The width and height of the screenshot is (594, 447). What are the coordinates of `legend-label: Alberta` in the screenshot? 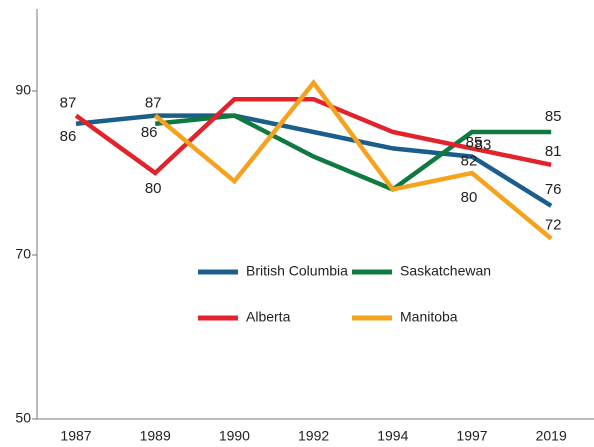 It's located at (268, 317).